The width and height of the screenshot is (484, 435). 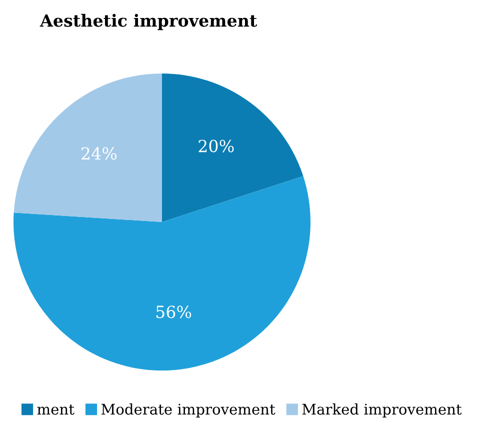 What do you see at coordinates (382, 410) in the screenshot?
I see `legend-label: Marked improvement` at bounding box center [382, 410].